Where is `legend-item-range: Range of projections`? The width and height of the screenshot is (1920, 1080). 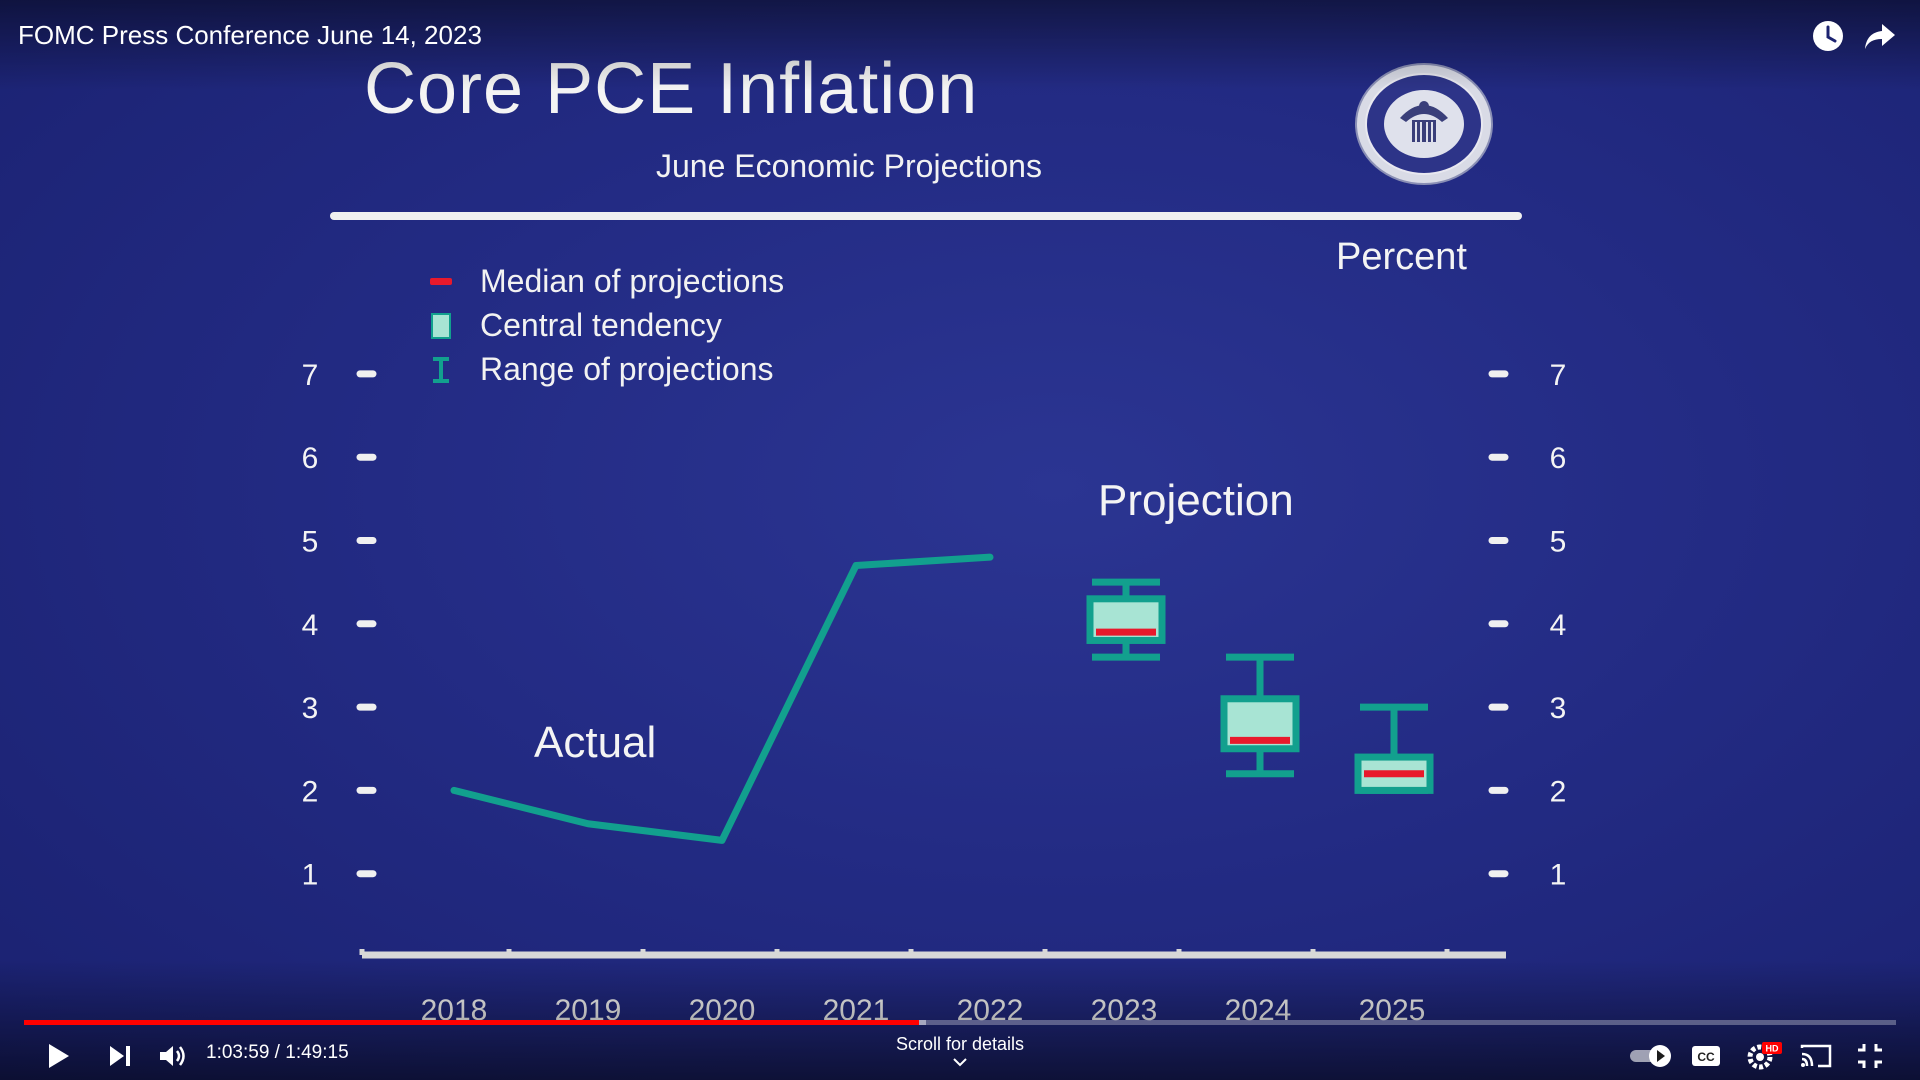 legend-item-range: Range of projections is located at coordinates (600, 369).